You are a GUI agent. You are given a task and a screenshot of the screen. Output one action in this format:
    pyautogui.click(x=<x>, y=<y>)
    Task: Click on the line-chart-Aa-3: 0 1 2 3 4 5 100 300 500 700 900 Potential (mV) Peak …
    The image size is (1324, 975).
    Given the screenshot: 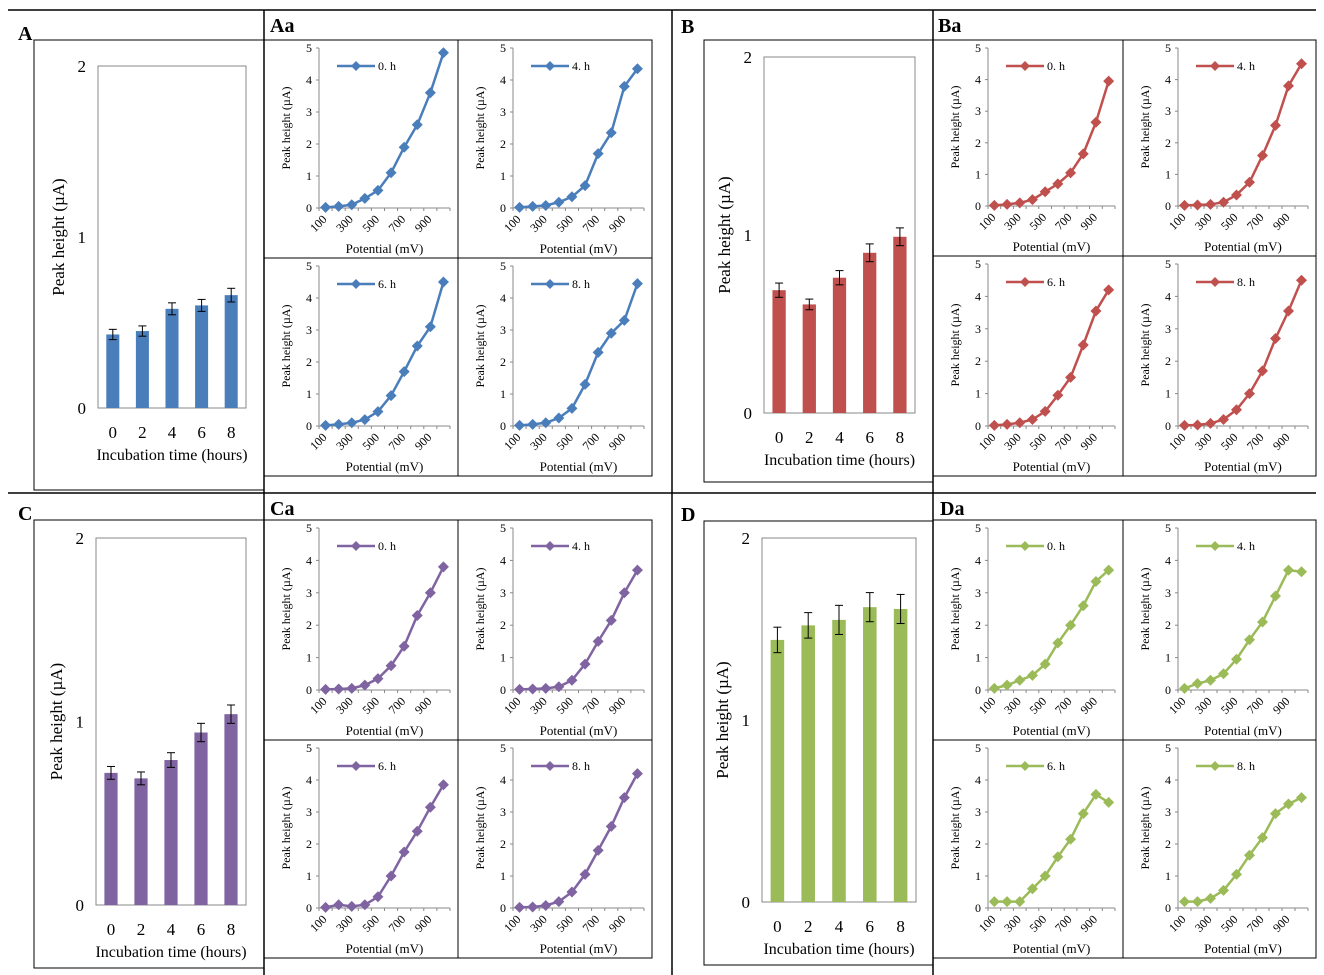 What is the action you would take?
    pyautogui.click(x=555, y=367)
    